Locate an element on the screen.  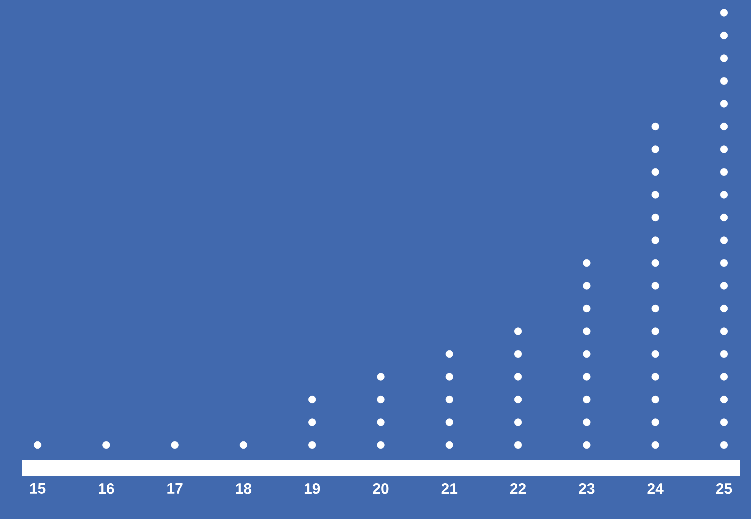
x-tick-label: 19 is located at coordinates (312, 489).